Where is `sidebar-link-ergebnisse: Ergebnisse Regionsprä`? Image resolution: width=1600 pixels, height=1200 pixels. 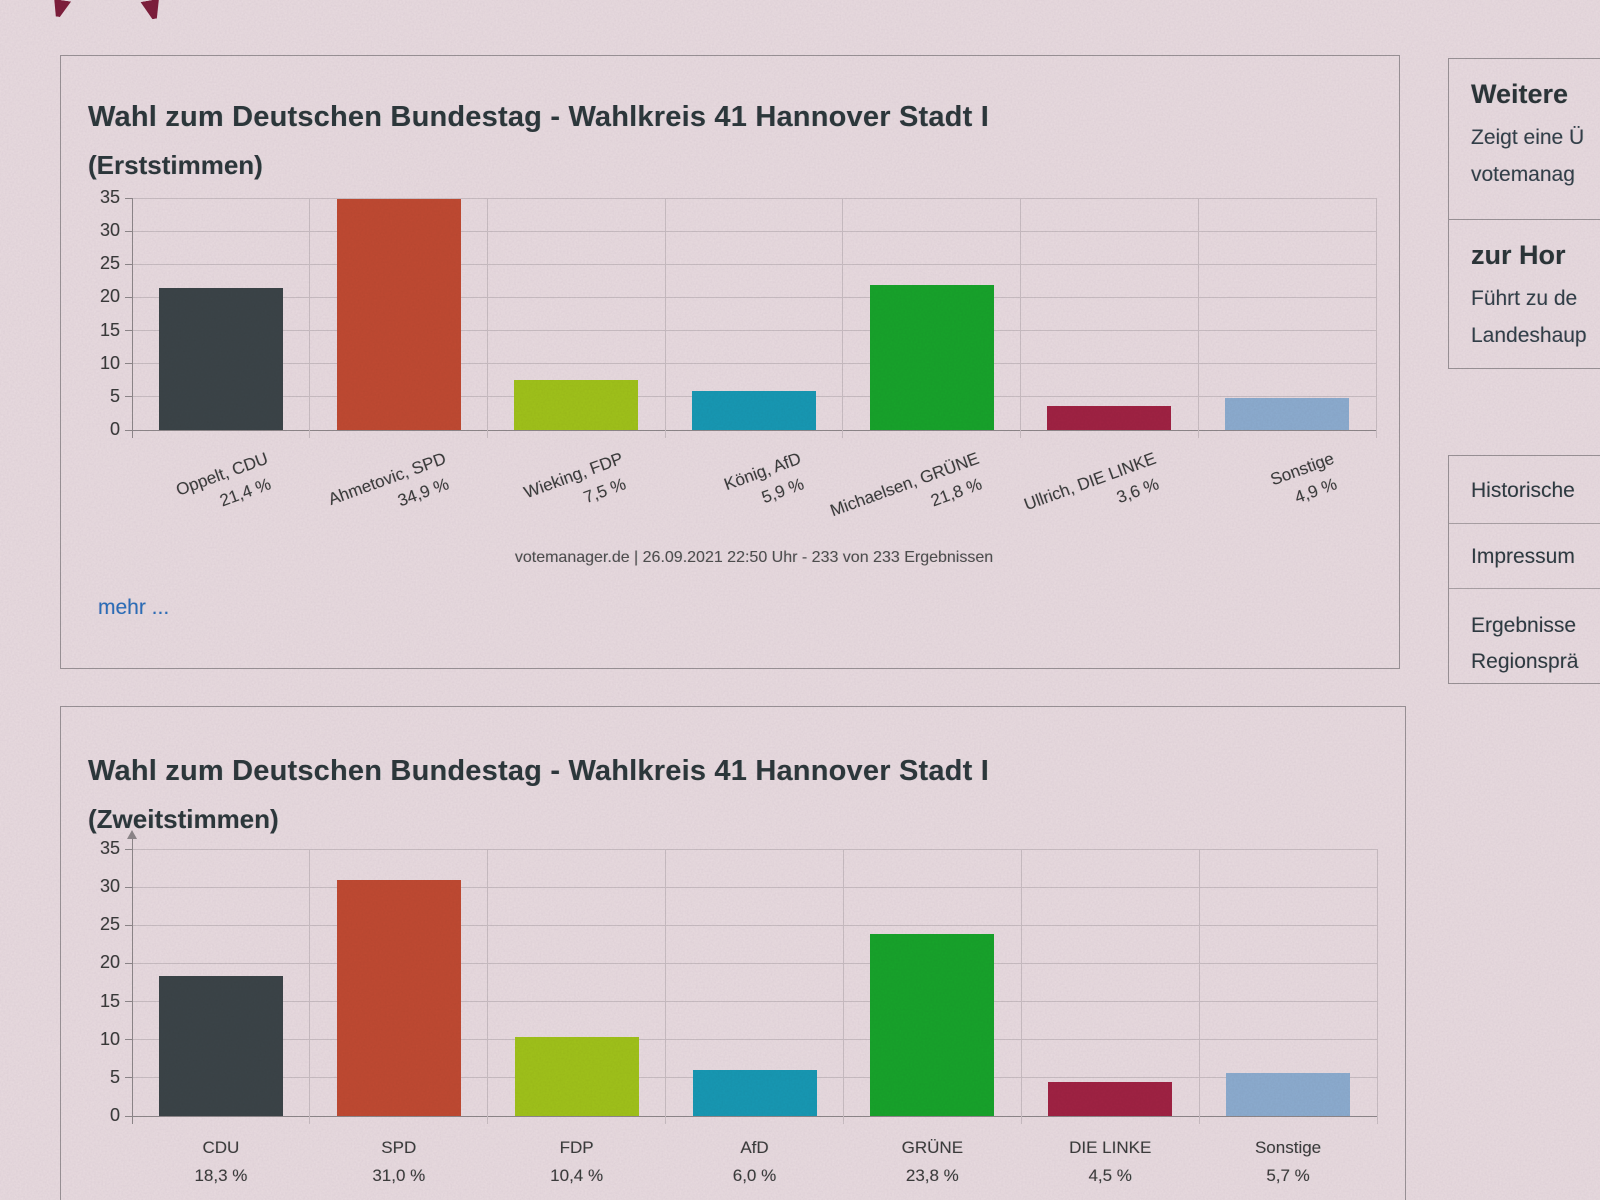 sidebar-link-ergebnisse: Ergebnisse Regionsprä is located at coordinates (1524, 635).